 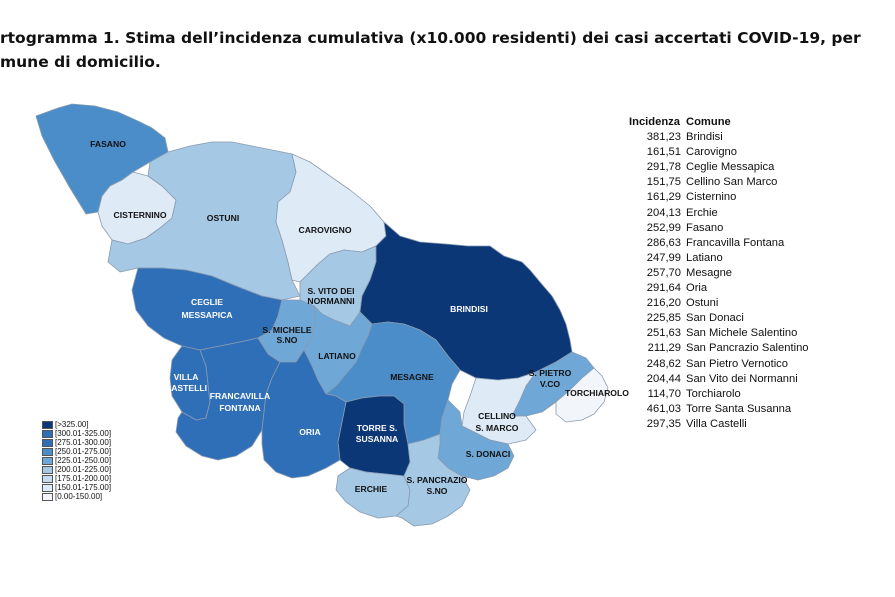 I want to click on table-row: 114,70 Torchiarolo, so click(x=715, y=394).